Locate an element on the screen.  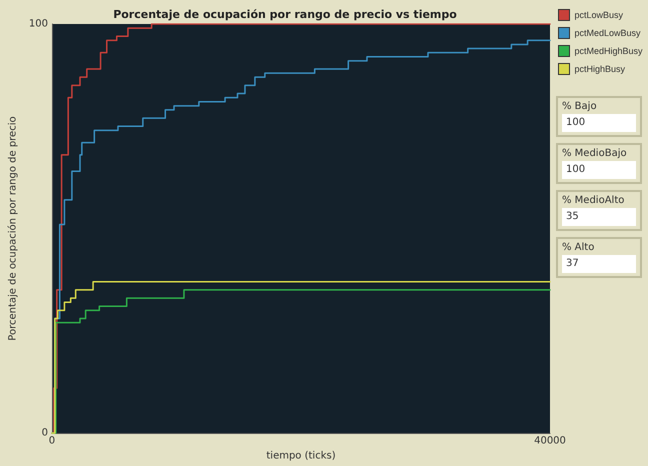
legend-label: pctHighBusy is located at coordinates (600, 69).